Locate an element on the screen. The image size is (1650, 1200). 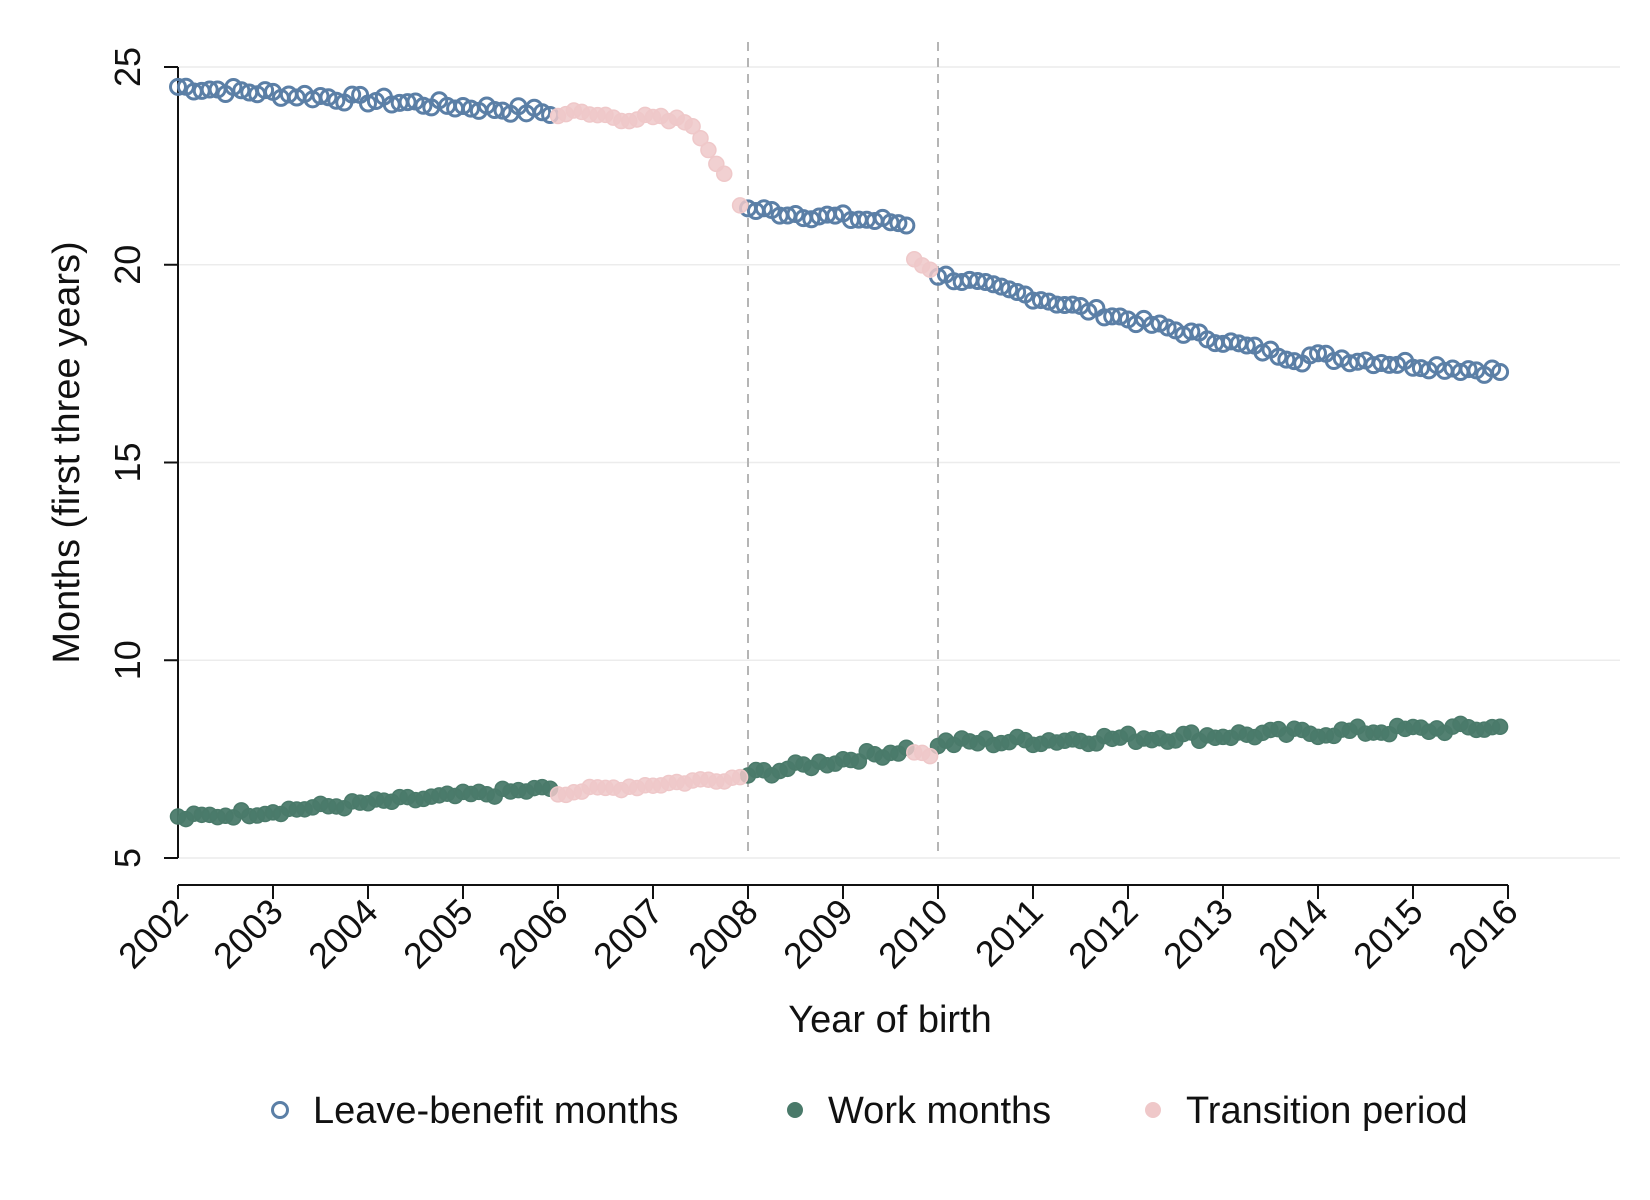
x-tick-label: 2009 is located at coordinates (818, 934).